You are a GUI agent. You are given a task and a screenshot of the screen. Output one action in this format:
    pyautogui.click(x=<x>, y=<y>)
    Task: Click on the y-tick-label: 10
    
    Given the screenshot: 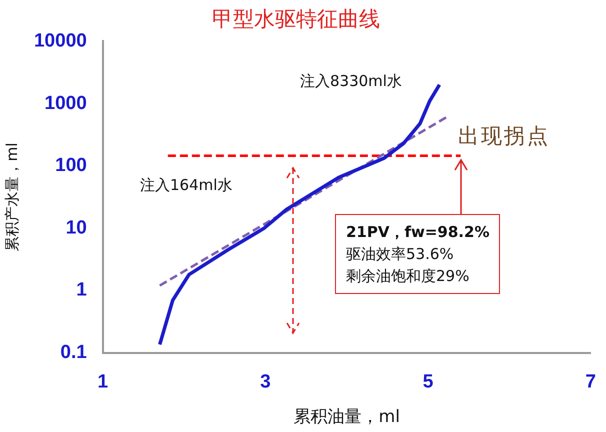 What is the action you would take?
    pyautogui.click(x=76, y=227)
    